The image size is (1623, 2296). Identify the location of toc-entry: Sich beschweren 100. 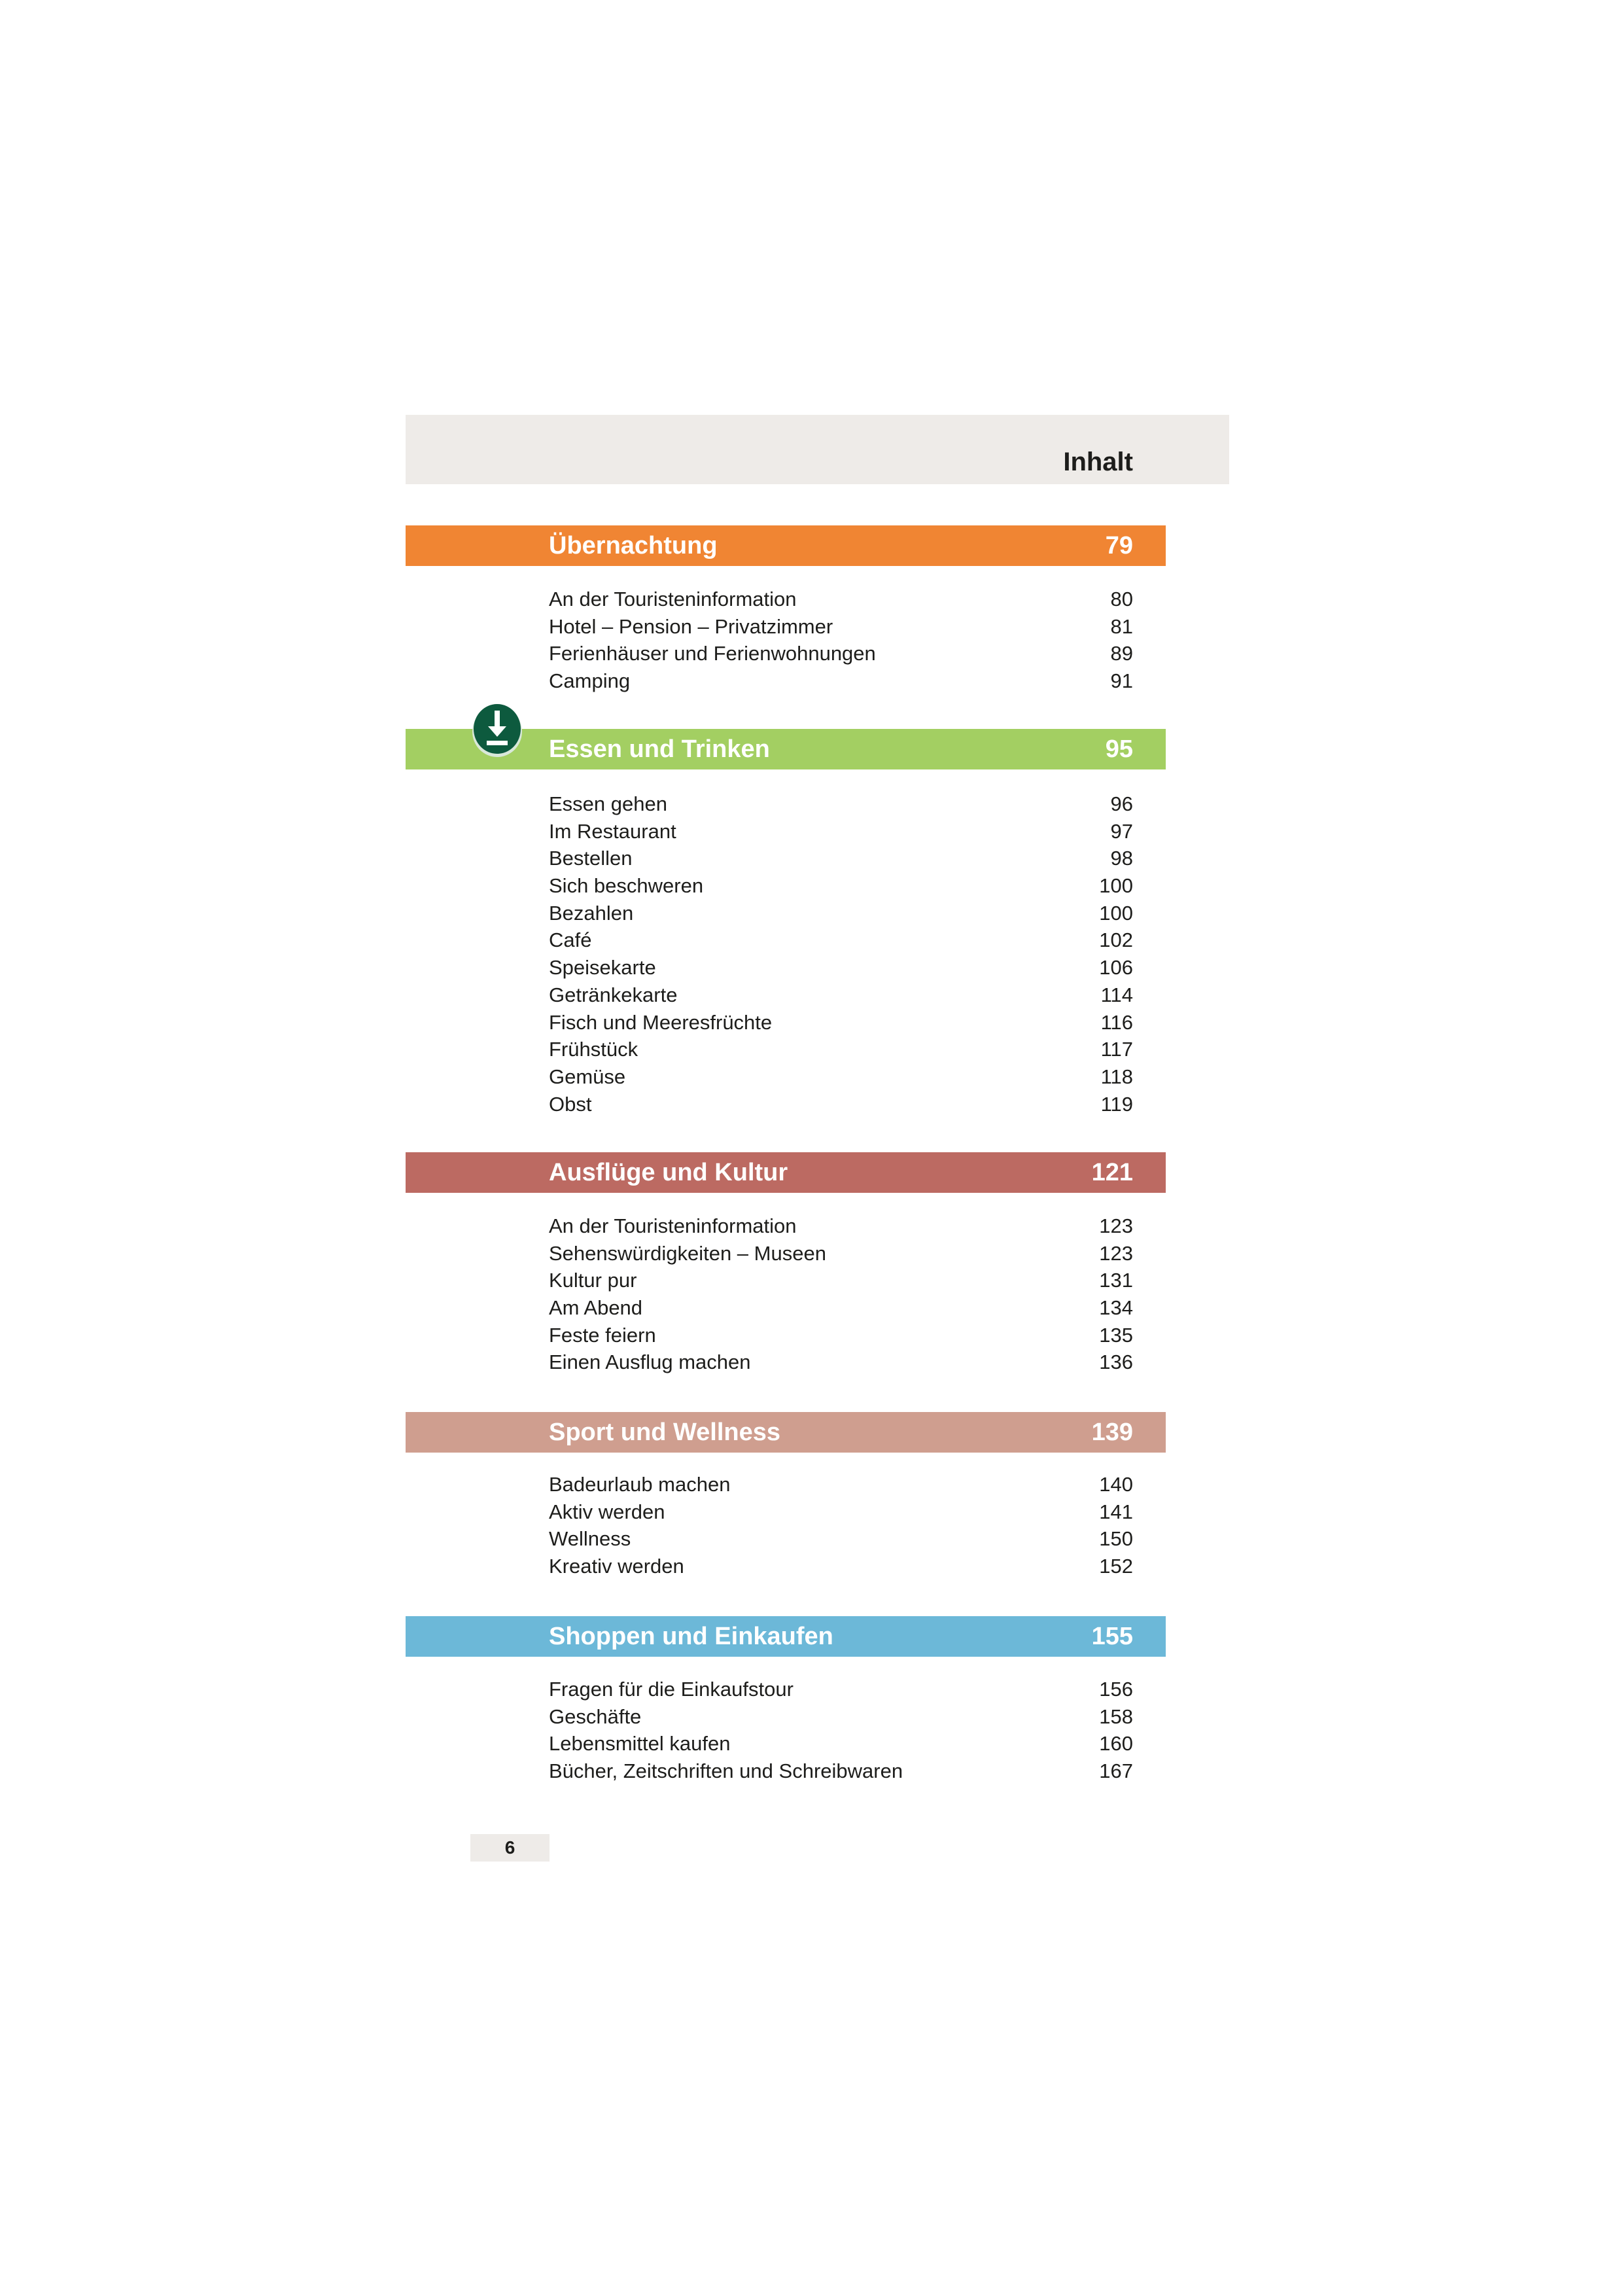
(841, 886).